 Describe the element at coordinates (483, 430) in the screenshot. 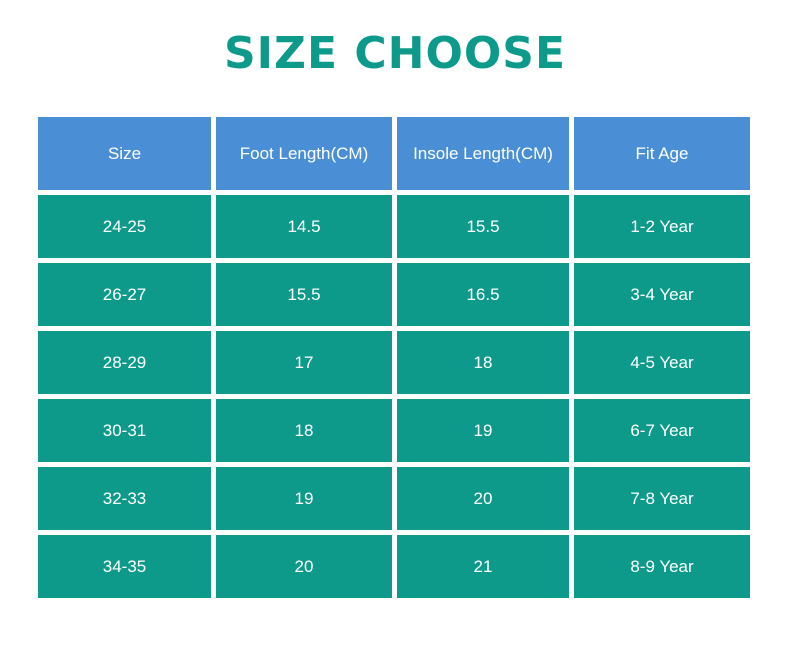

I see `cell-insole-length: 19` at that location.